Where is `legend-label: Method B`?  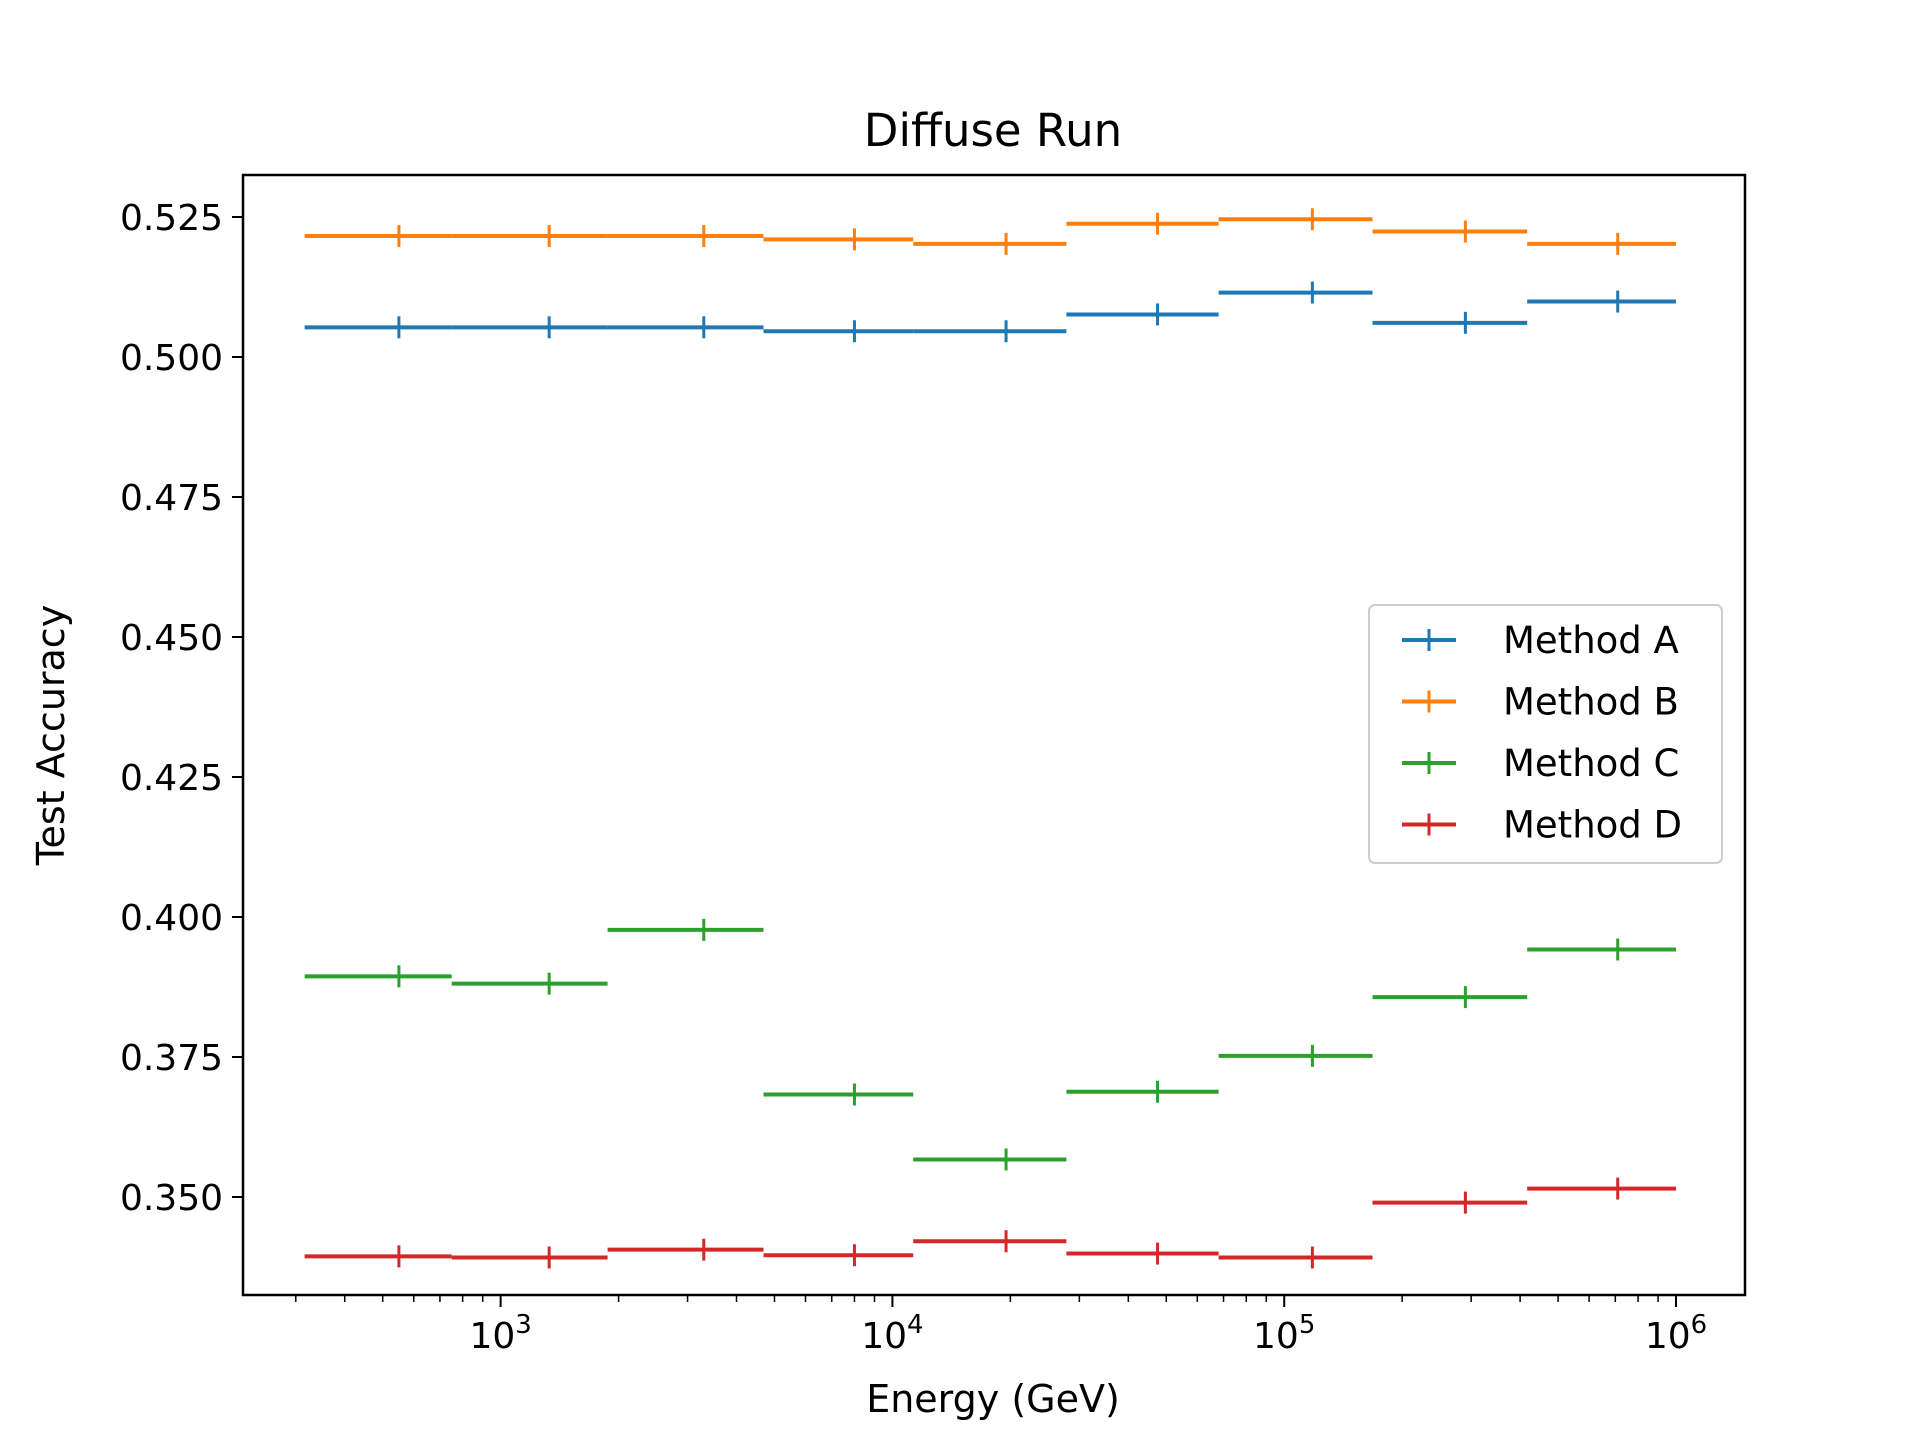 legend-label: Method B is located at coordinates (1591, 702).